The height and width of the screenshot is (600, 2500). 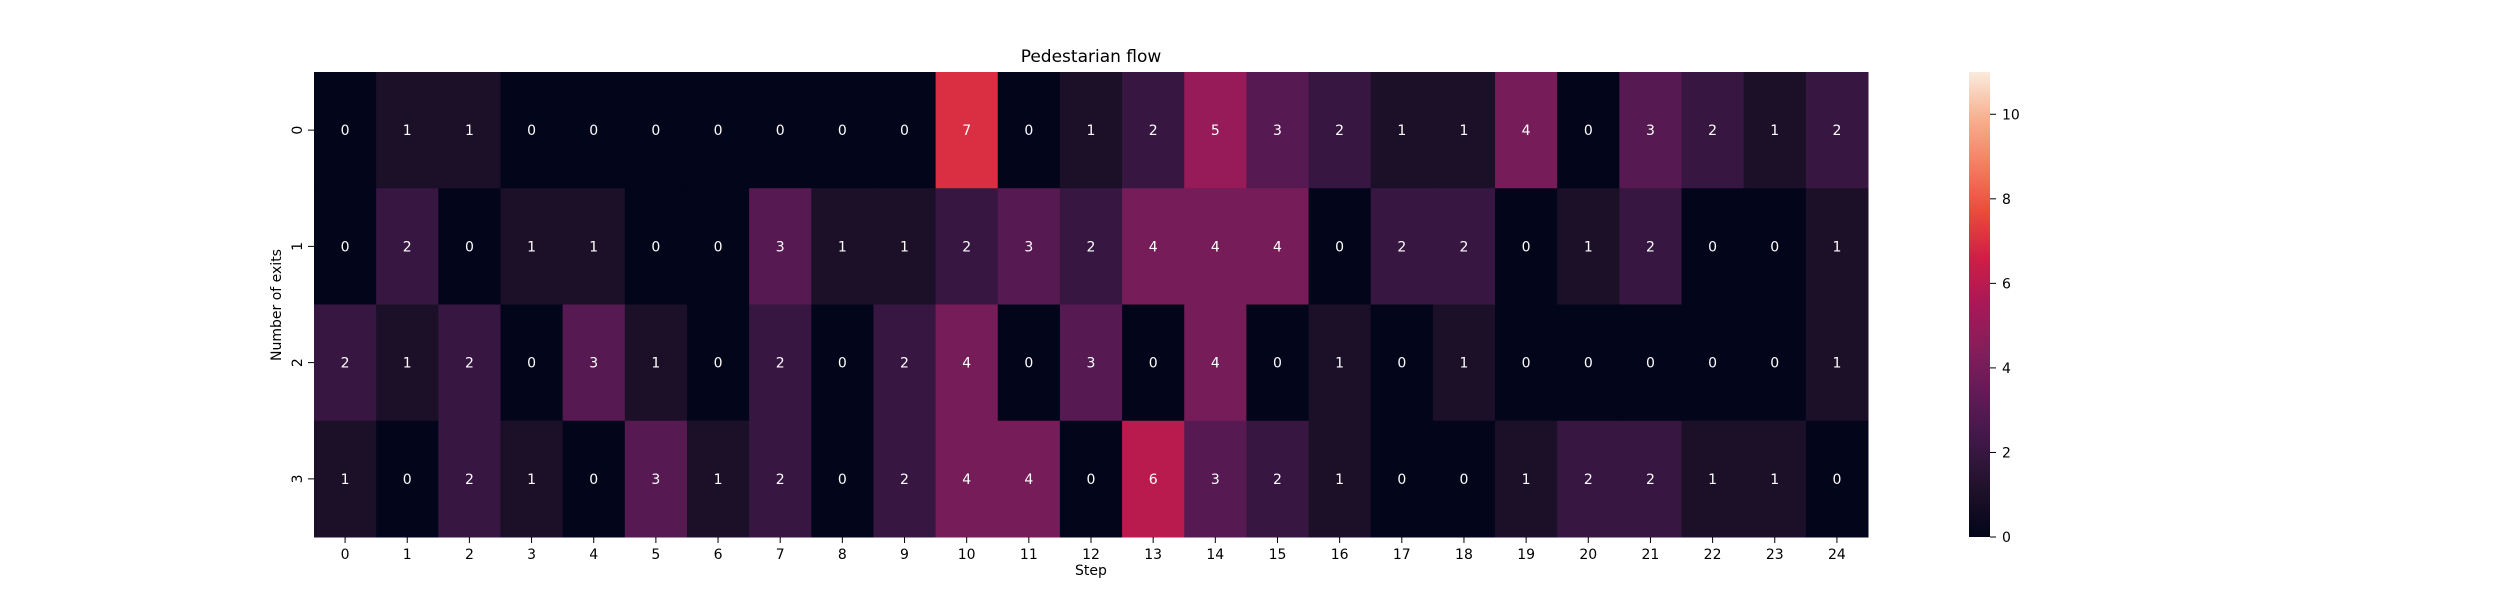 I want to click on x-tick-label: 15, so click(x=1278, y=555).